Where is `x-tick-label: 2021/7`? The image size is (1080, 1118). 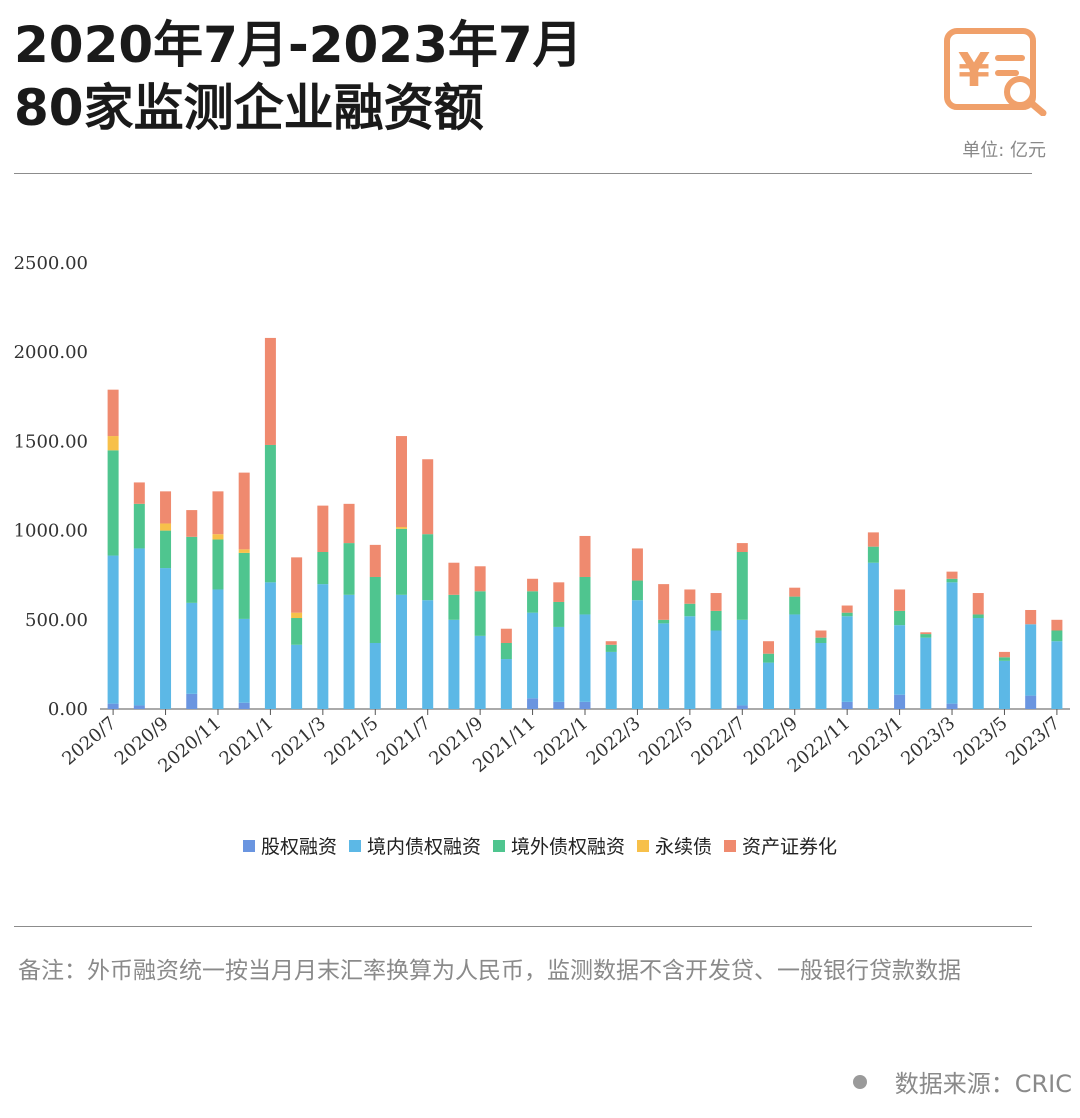
x-tick-label: 2021/7 is located at coordinates (404, 741).